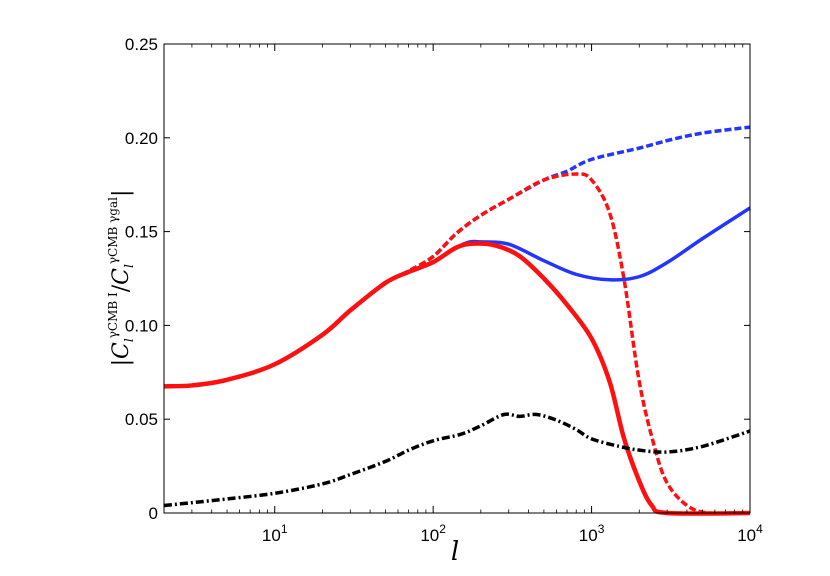 The width and height of the screenshot is (830, 576). What do you see at coordinates (121, 193) in the screenshot?
I see `y-label-bar-close: |` at bounding box center [121, 193].